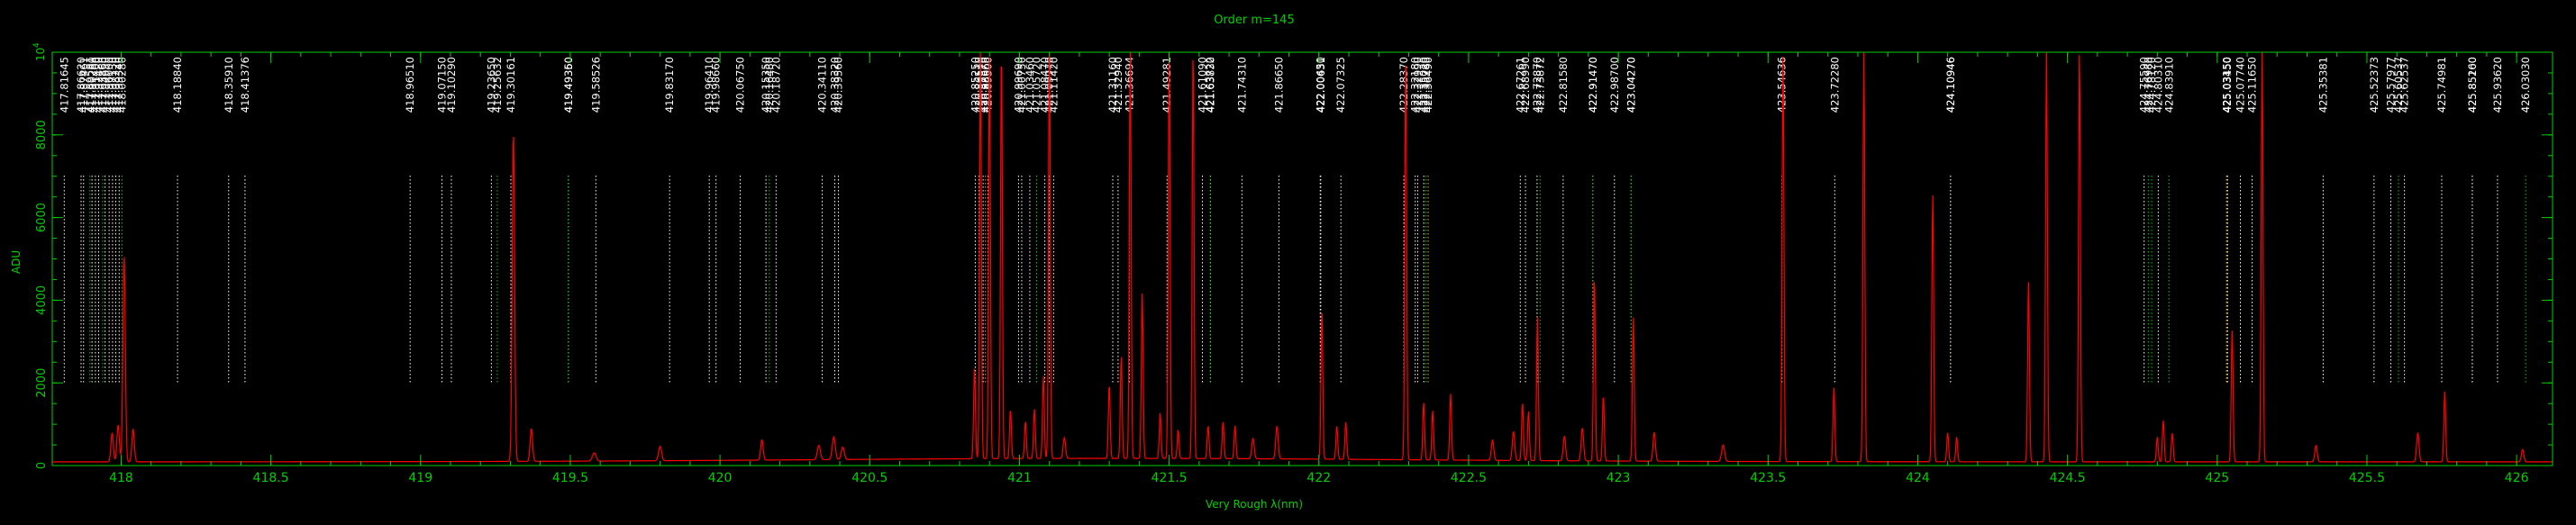 This screenshot has width=2576, height=525. What do you see at coordinates (595, 85) in the screenshot?
I see `line-id-label: 419.58526` at bounding box center [595, 85].